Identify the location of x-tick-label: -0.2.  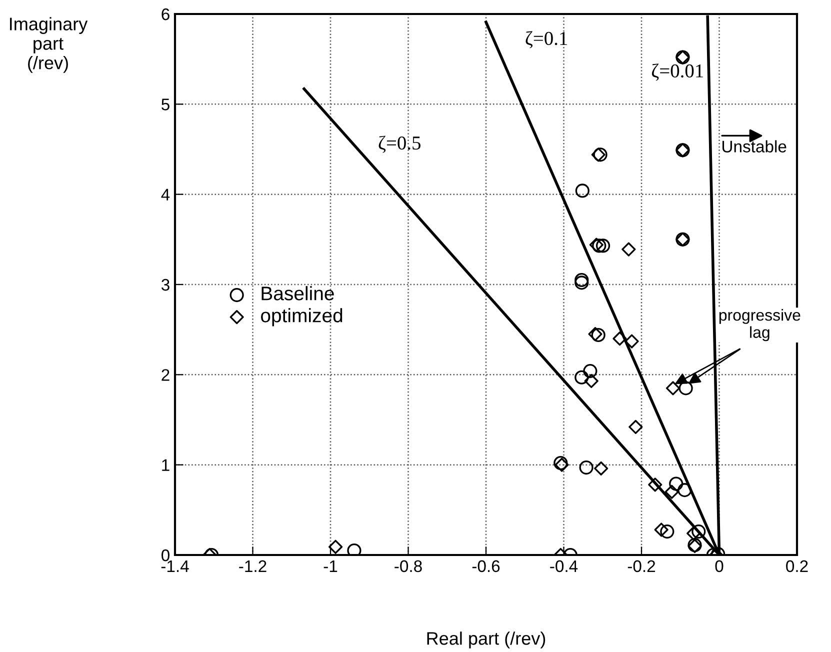
(642, 566).